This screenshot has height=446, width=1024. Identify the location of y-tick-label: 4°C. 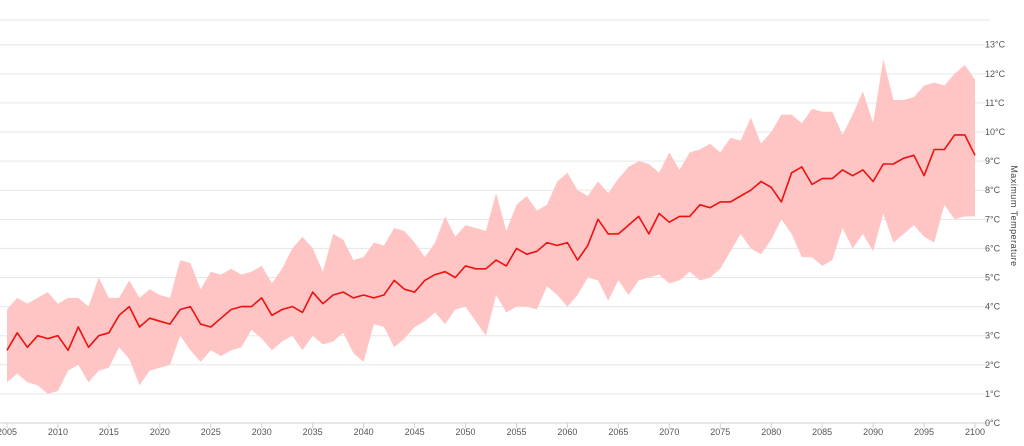
(993, 307).